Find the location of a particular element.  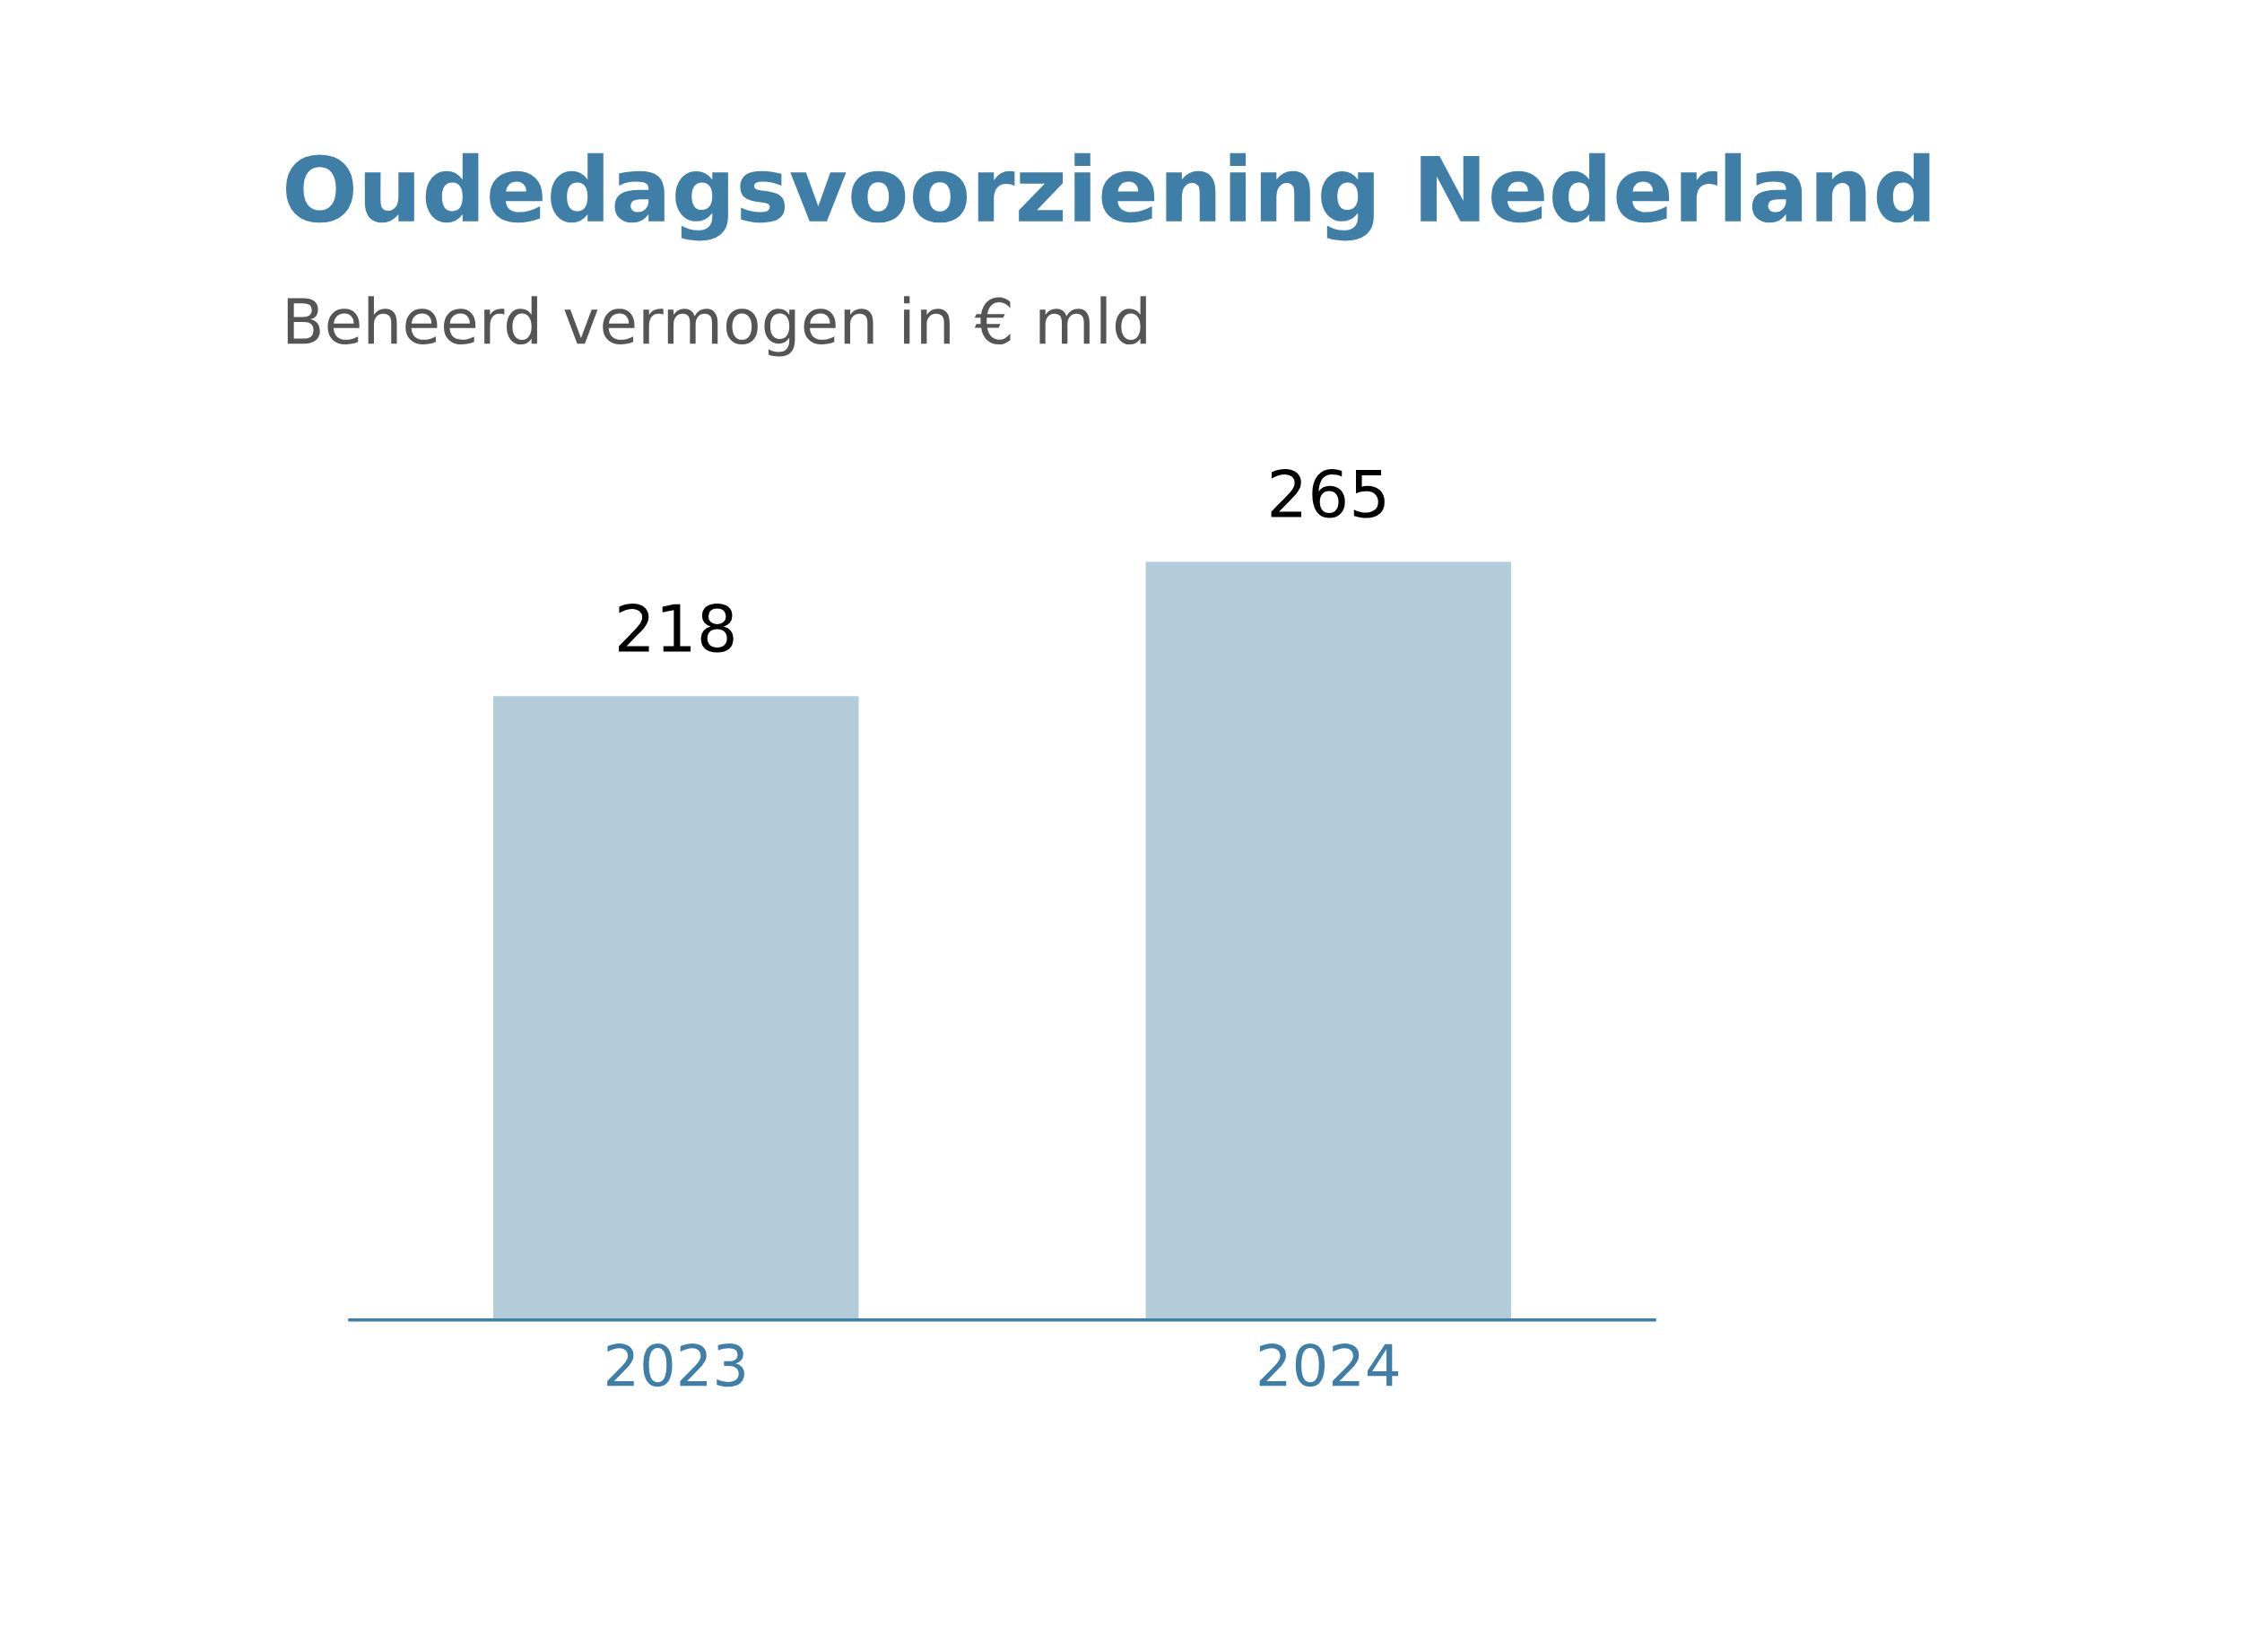

data-label: 218 is located at coordinates (676, 628).